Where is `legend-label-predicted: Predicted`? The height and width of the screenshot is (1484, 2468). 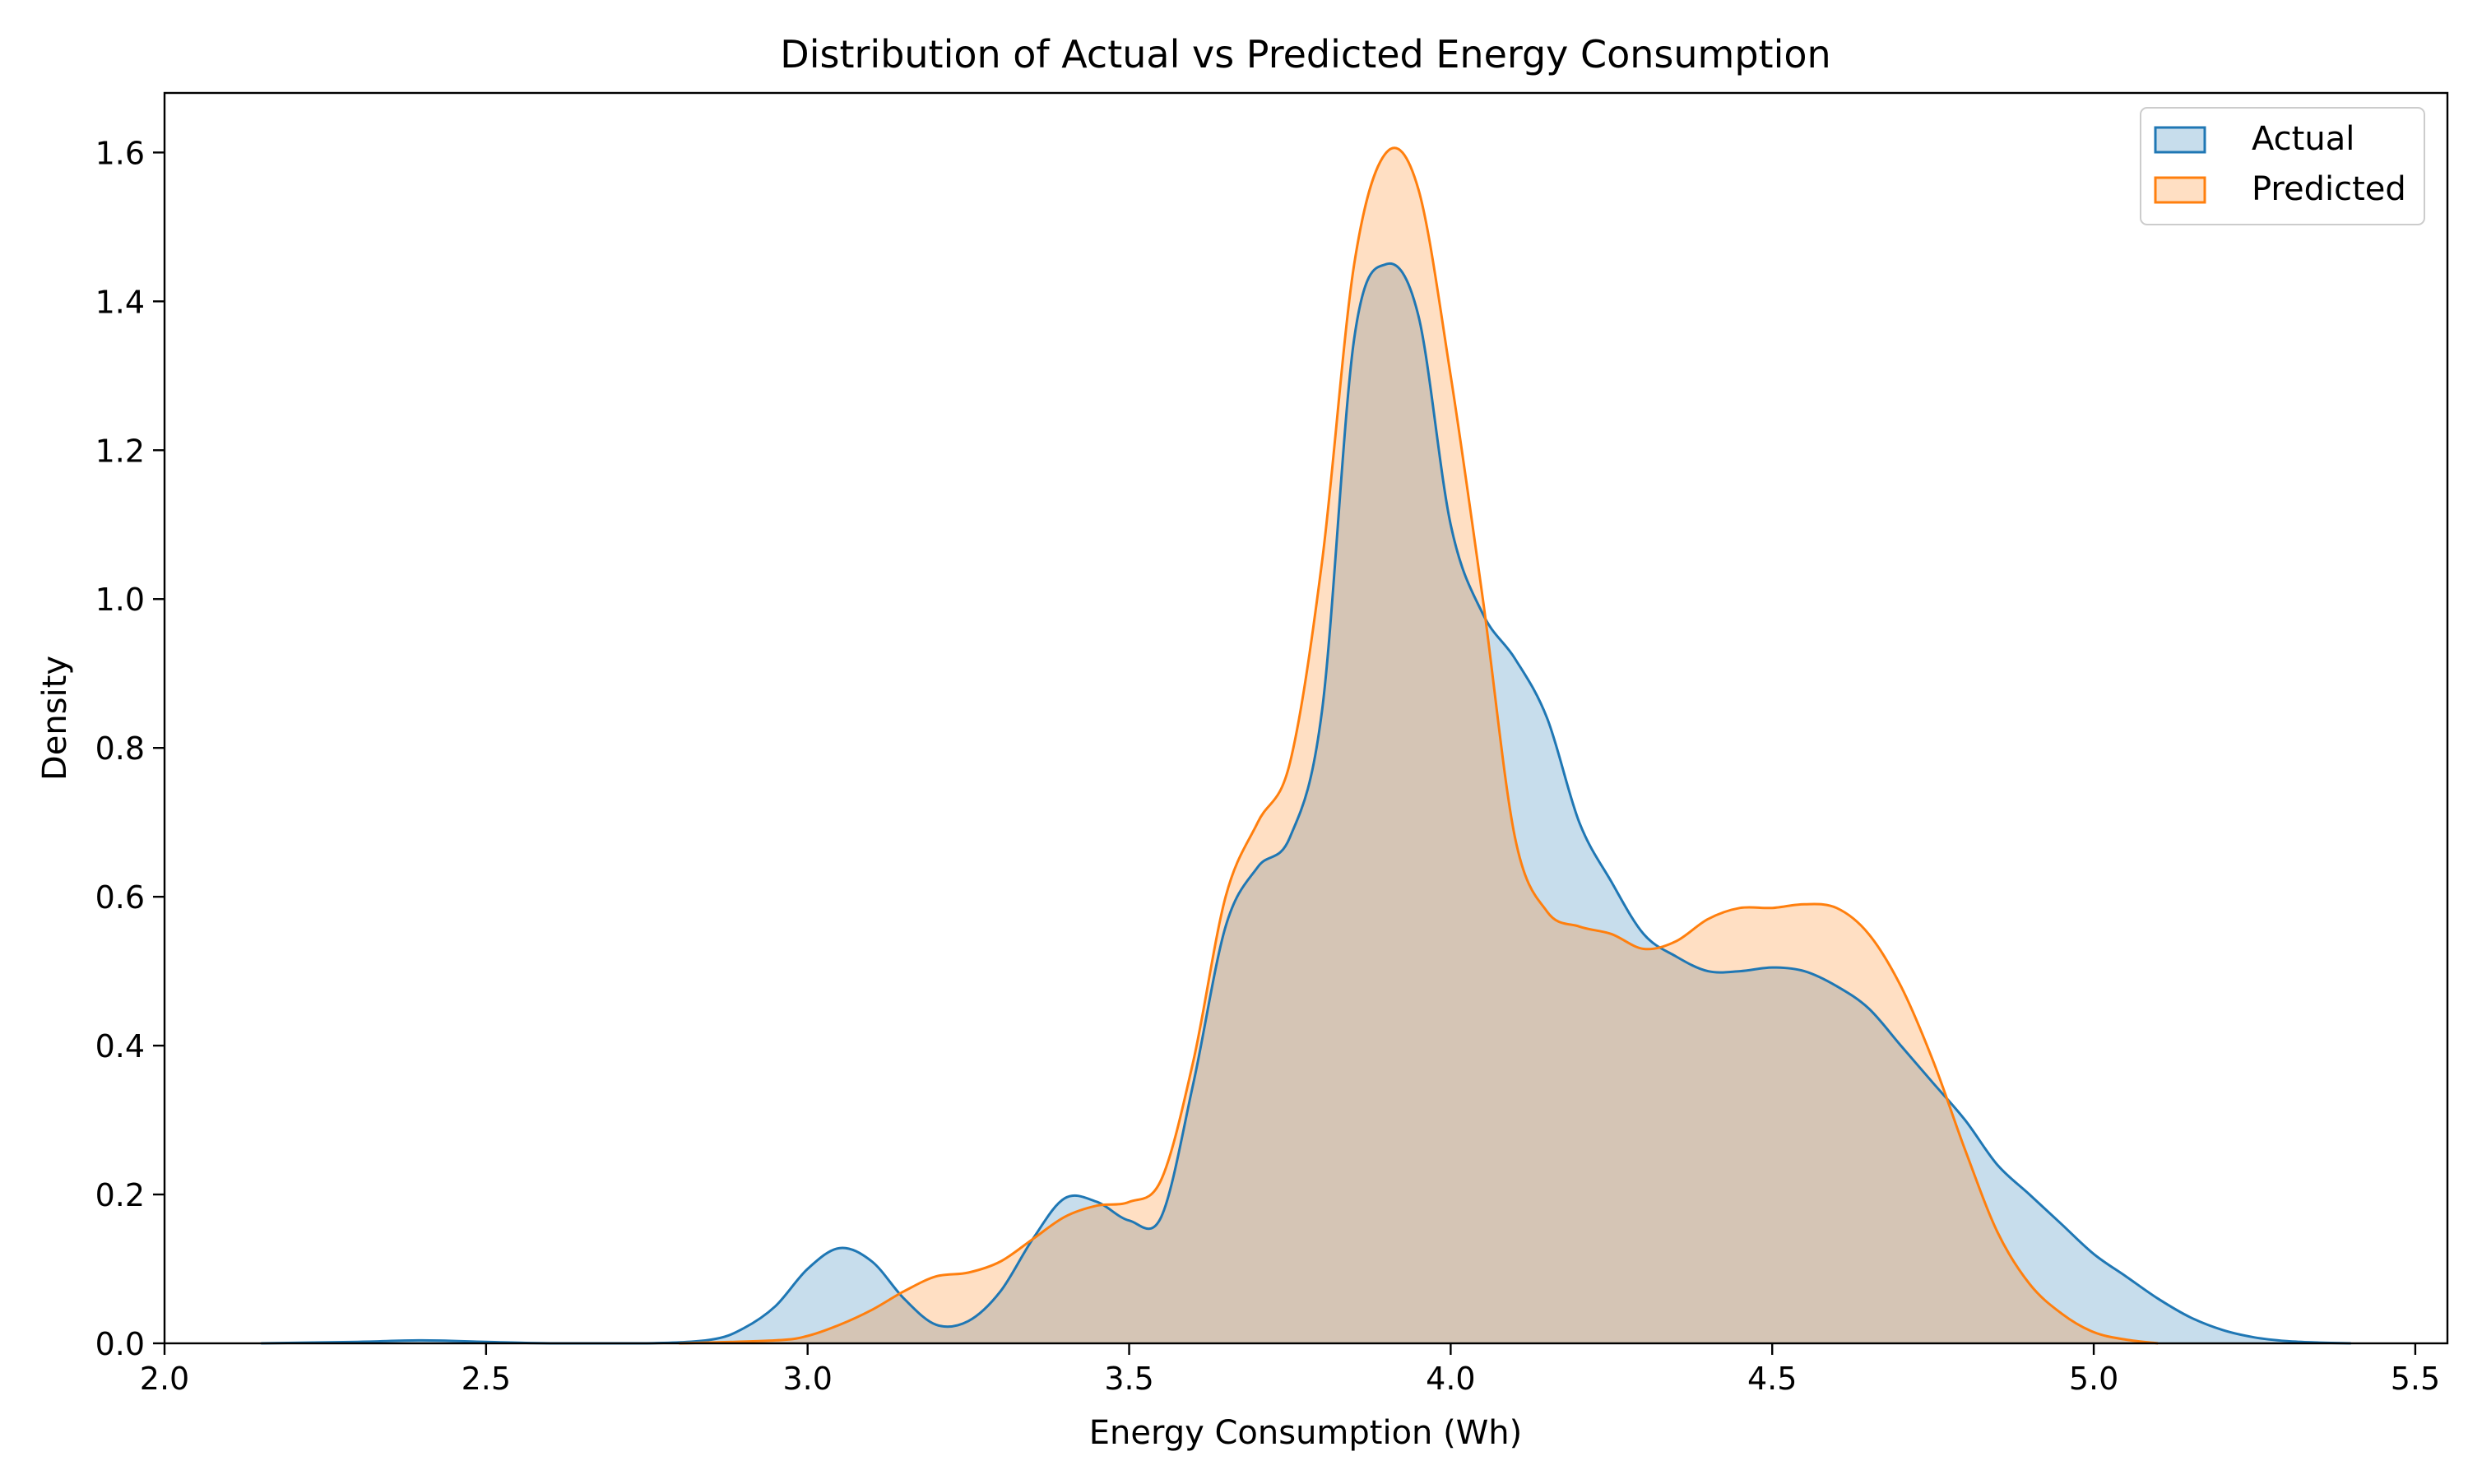 legend-label-predicted: Predicted is located at coordinates (2329, 189).